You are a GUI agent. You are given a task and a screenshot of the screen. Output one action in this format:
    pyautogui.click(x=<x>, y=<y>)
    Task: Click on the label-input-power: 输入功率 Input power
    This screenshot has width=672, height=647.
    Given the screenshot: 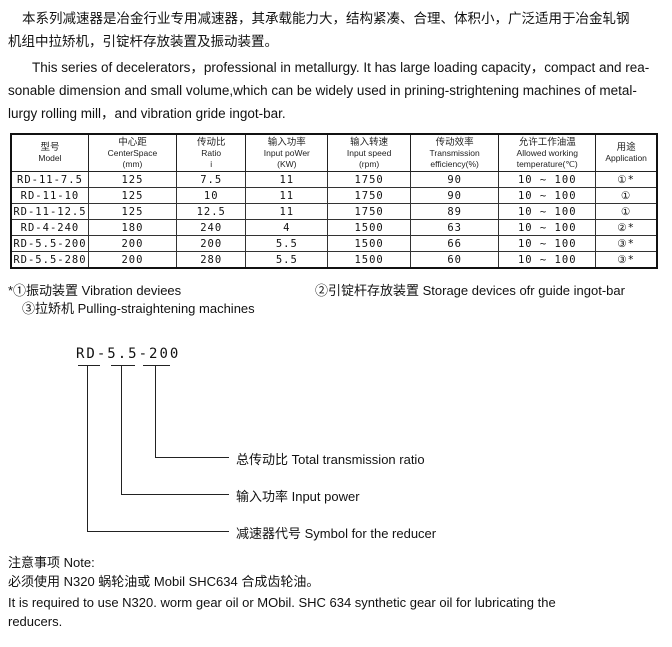 What is the action you would take?
    pyautogui.click(x=298, y=496)
    